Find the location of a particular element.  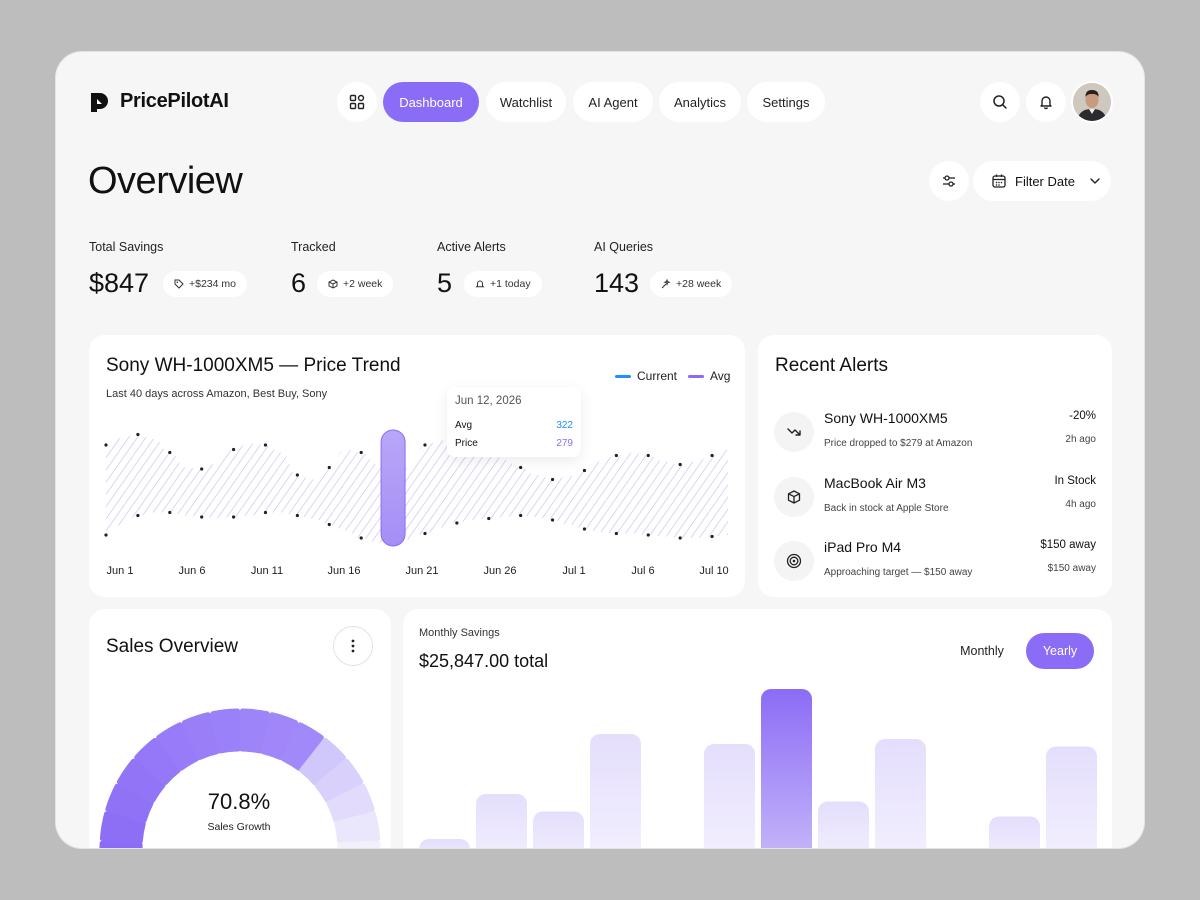

avatar-image is located at coordinates (1092, 102).